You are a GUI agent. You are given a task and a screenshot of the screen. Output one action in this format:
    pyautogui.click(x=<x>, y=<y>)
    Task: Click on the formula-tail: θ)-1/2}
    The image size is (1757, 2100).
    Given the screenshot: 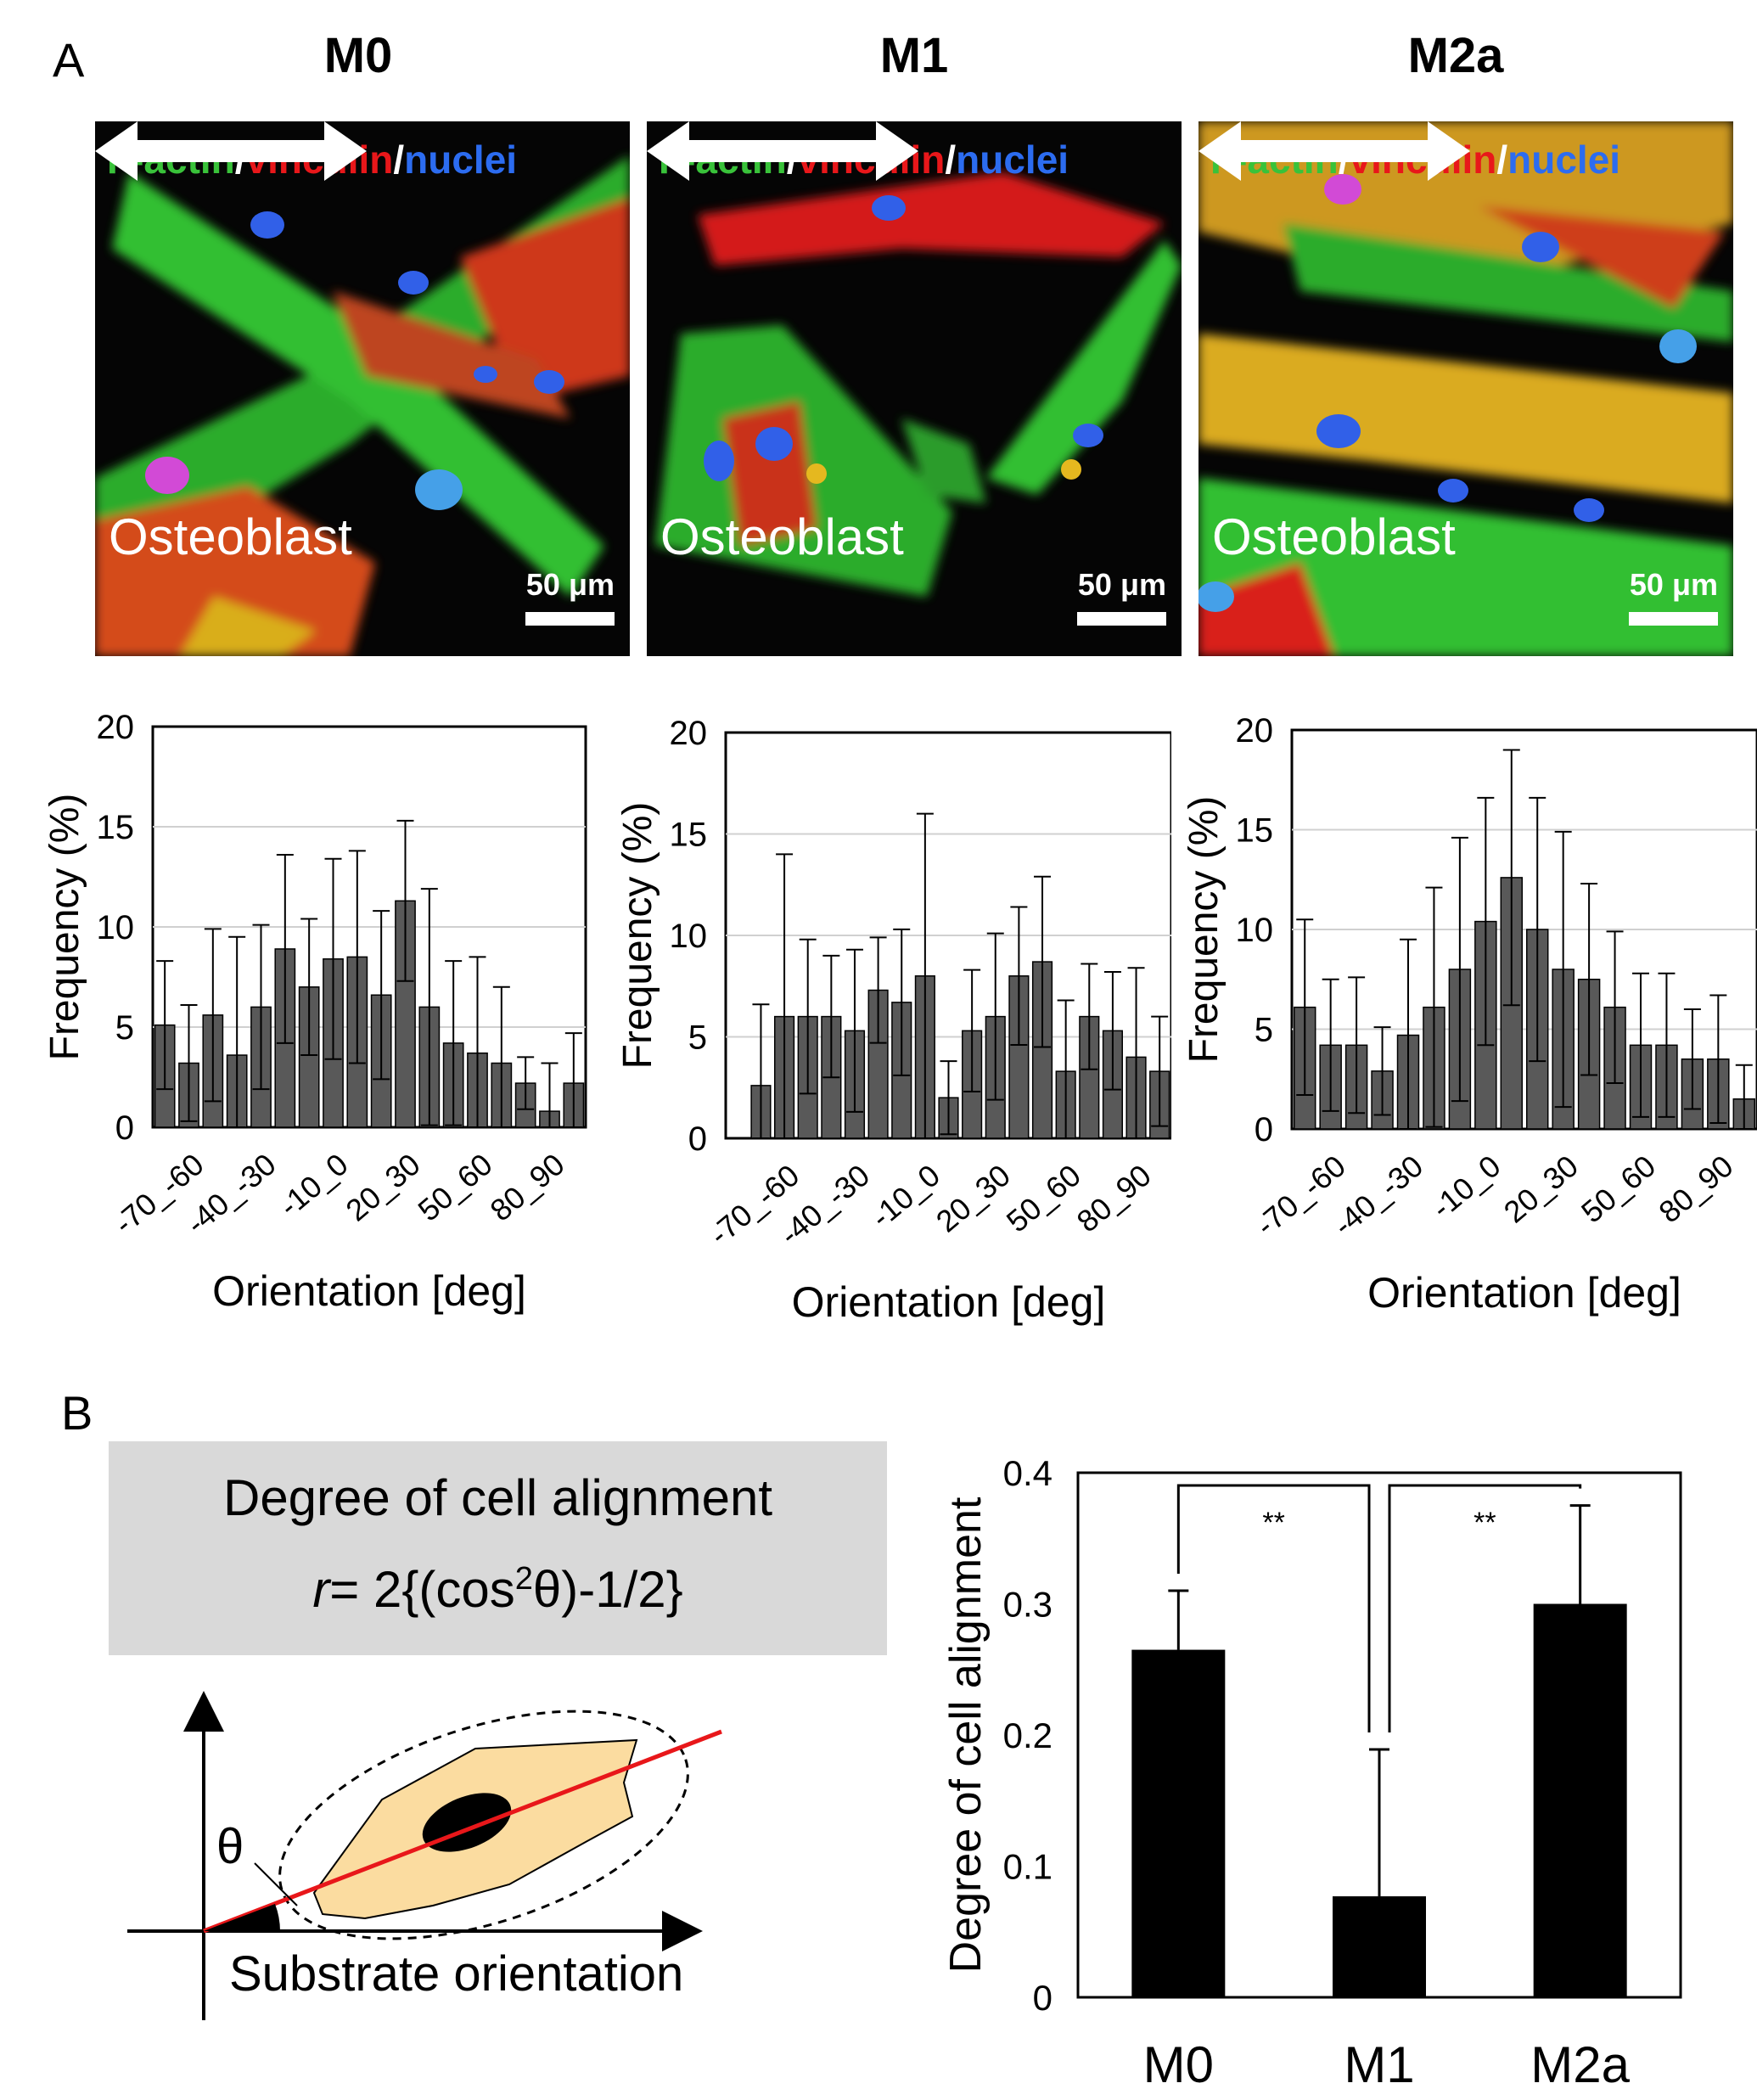 What is the action you would take?
    pyautogui.click(x=607, y=1589)
    